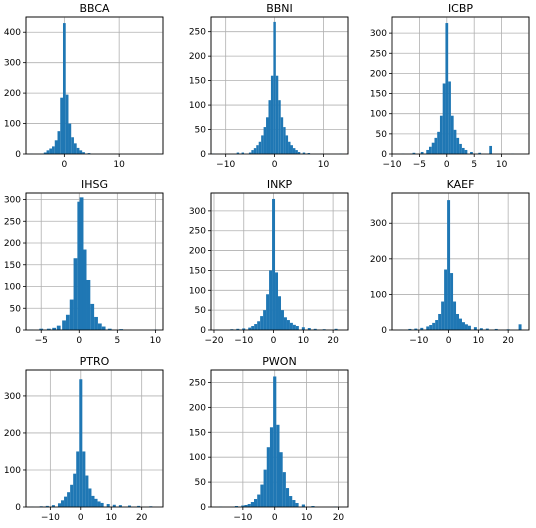 The height and width of the screenshot is (528, 536). I want to click on axes-frame, so click(94, 438).